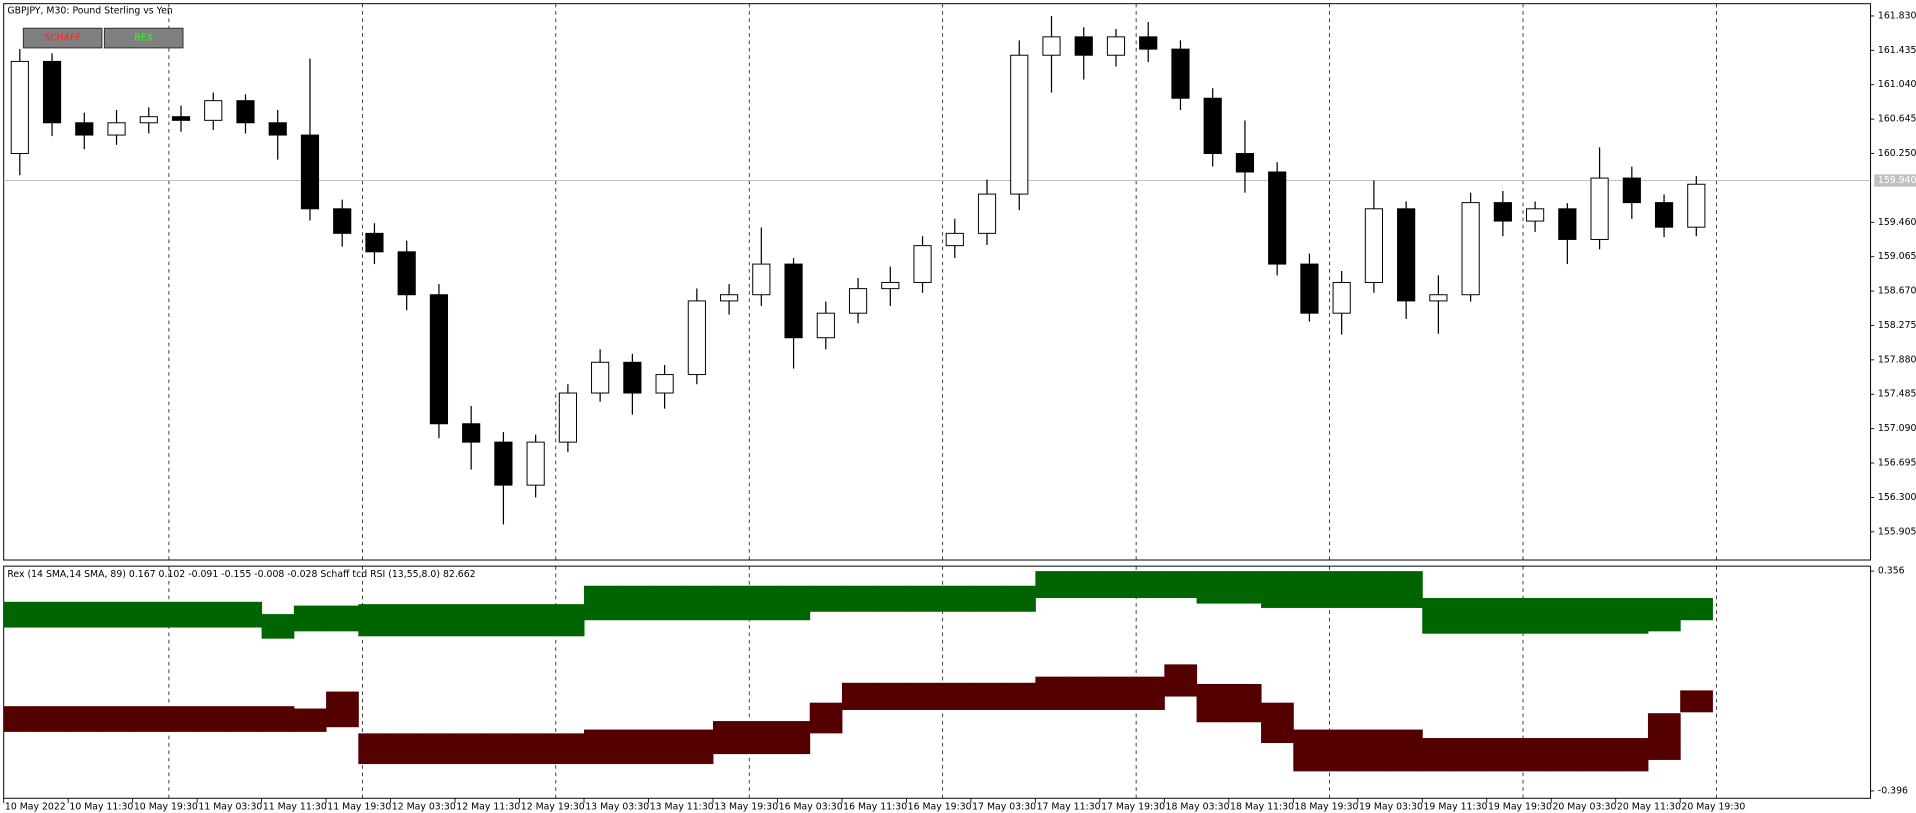 The height and width of the screenshot is (813, 1916). I want to click on x-tick-label: 11 May 19:30, so click(359, 806).